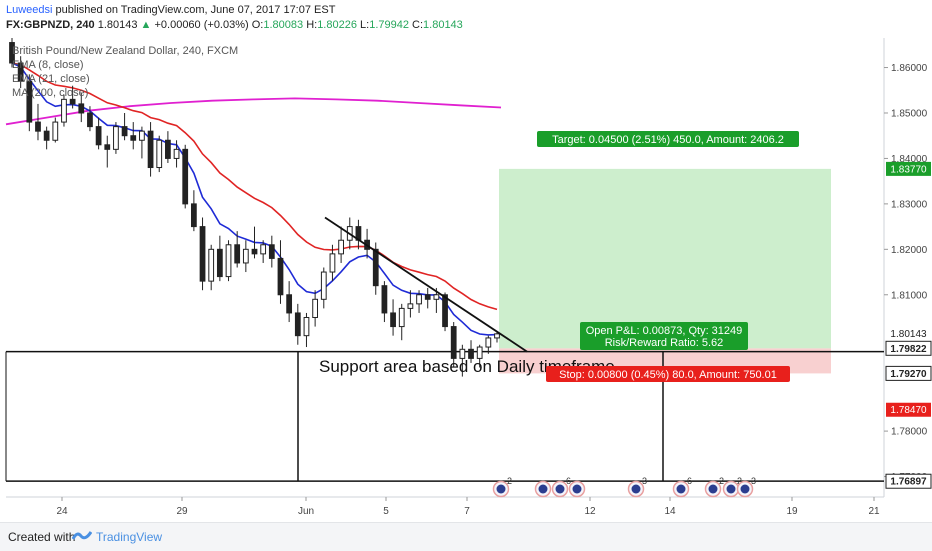 This screenshot has height=551, width=932. I want to click on event-flag-icon-4: 3, so click(637, 487).